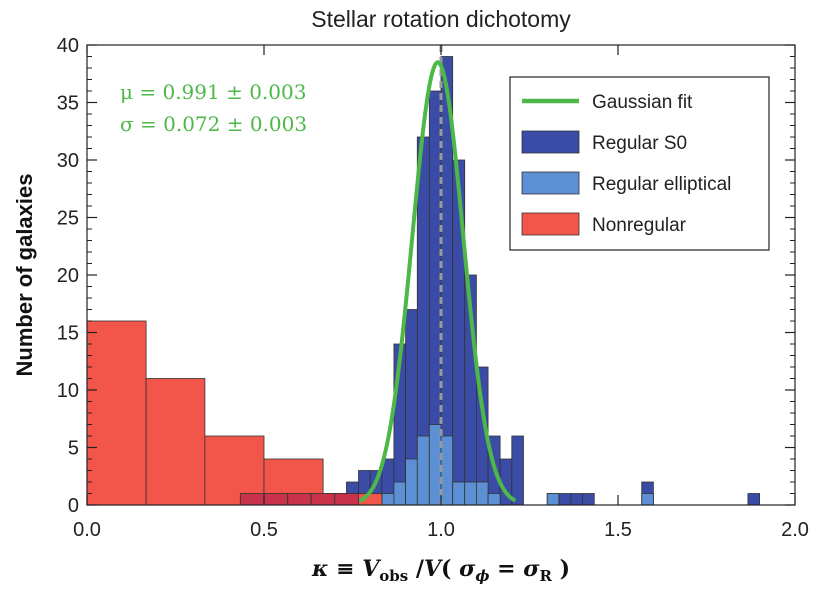  What do you see at coordinates (24, 275) in the screenshot?
I see `y-axis-label: Number of galaxies` at bounding box center [24, 275].